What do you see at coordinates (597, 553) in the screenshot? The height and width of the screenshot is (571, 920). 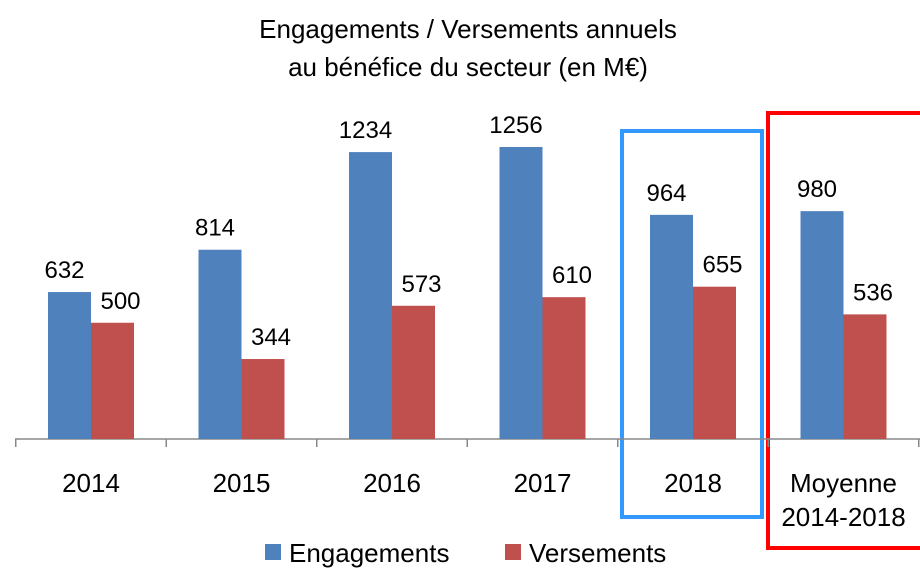 I see `legend-label: Versements` at bounding box center [597, 553].